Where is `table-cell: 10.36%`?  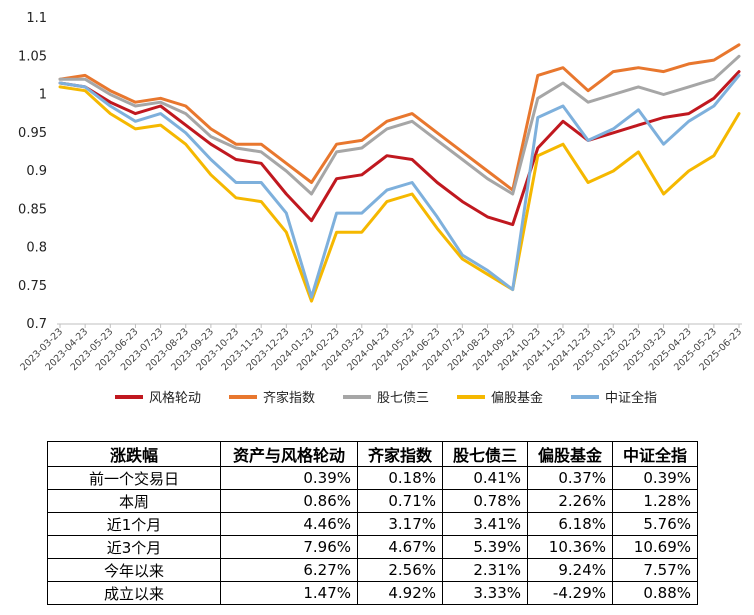 table-cell: 10.36% is located at coordinates (570, 547).